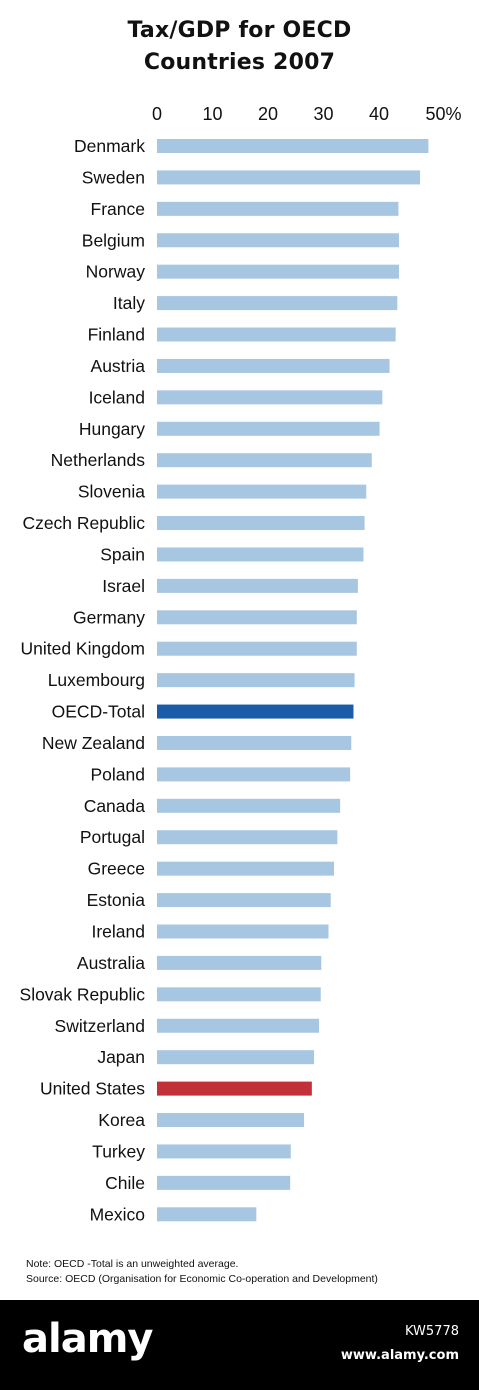 The height and width of the screenshot is (1390, 479). What do you see at coordinates (118, 366) in the screenshot?
I see `category-label: Austria` at bounding box center [118, 366].